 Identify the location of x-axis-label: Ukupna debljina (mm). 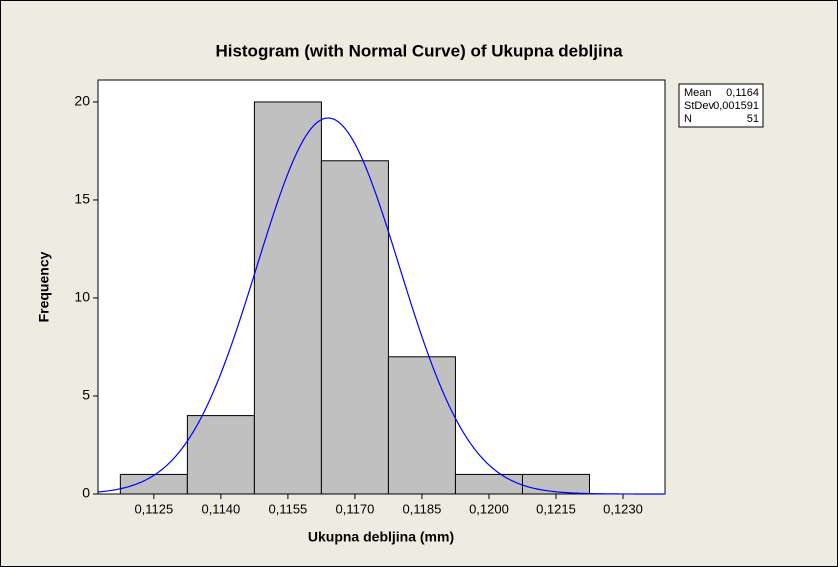
(381, 537).